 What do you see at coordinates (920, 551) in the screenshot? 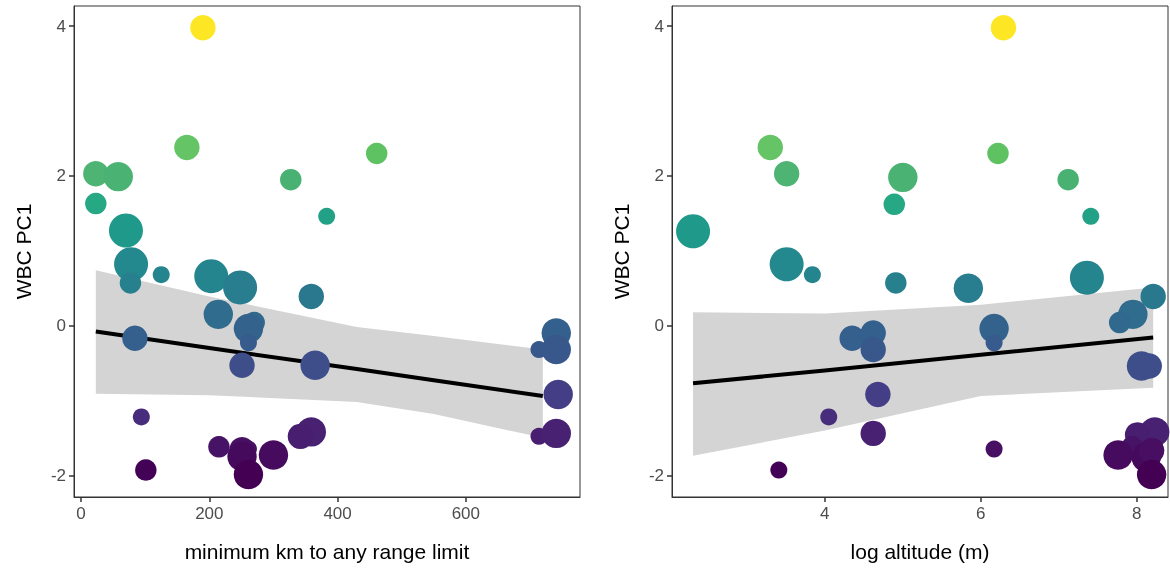
I see `x-axis-title: log altitude (m)` at bounding box center [920, 551].